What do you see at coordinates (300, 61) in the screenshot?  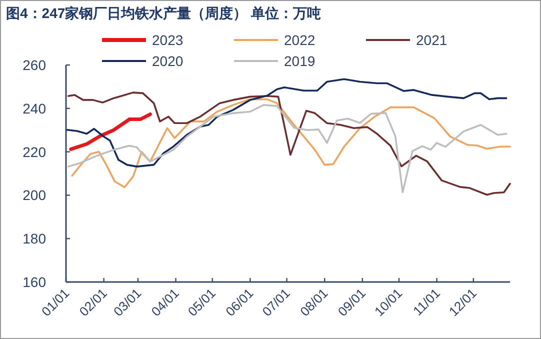 I see `legend-label: 2019` at bounding box center [300, 61].